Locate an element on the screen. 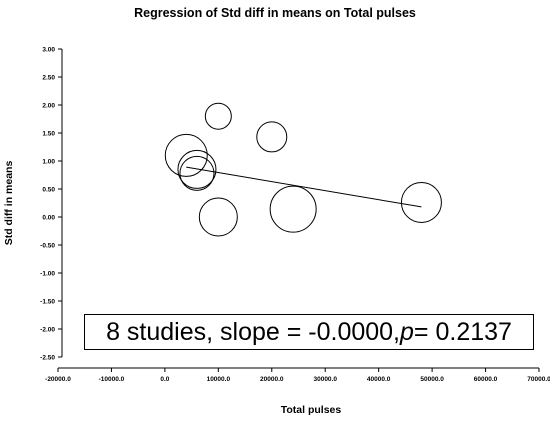 The height and width of the screenshot is (421, 550). regression-stats-box: 8 studies, slope = -0.0000, p = 0.2137 is located at coordinates (309, 332).